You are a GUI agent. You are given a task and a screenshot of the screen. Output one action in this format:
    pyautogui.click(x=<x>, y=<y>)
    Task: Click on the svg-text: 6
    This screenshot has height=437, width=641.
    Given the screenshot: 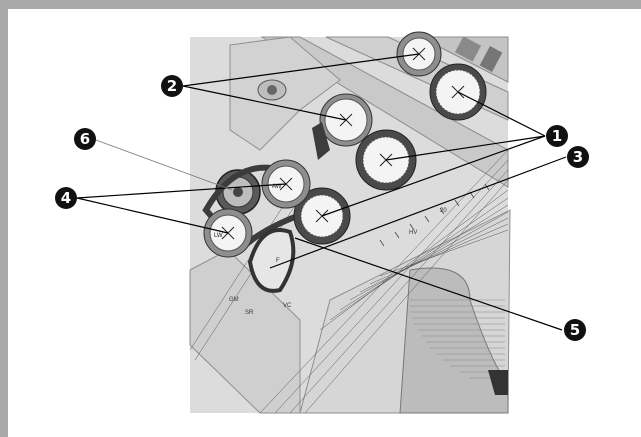 What is the action you would take?
    pyautogui.click(x=85, y=139)
    